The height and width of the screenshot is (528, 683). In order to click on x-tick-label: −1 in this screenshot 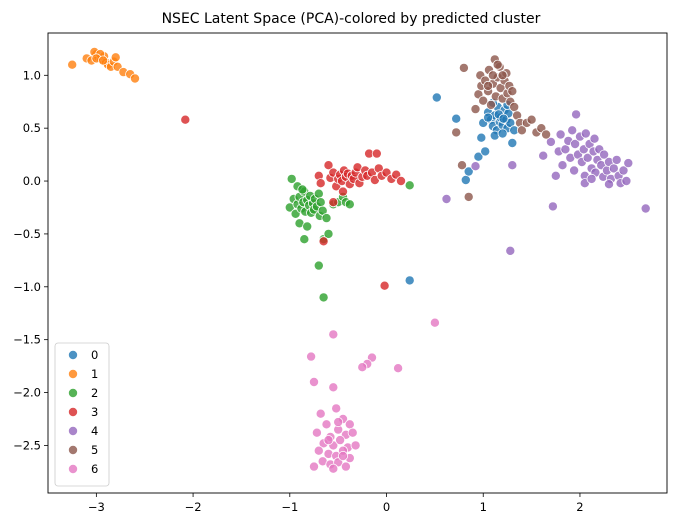, I will do `click(289, 507)`.